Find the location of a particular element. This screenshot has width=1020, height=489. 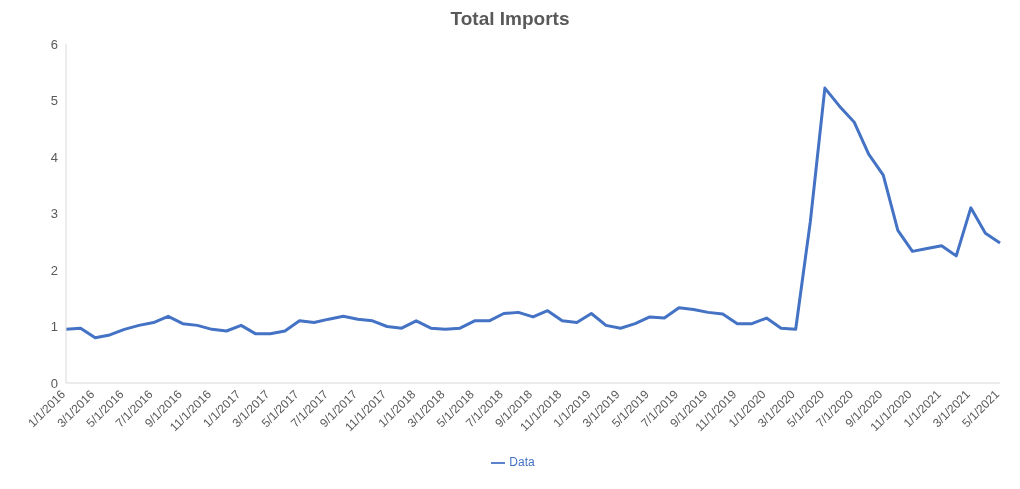

y-tick-label: 5 is located at coordinates (54, 101).